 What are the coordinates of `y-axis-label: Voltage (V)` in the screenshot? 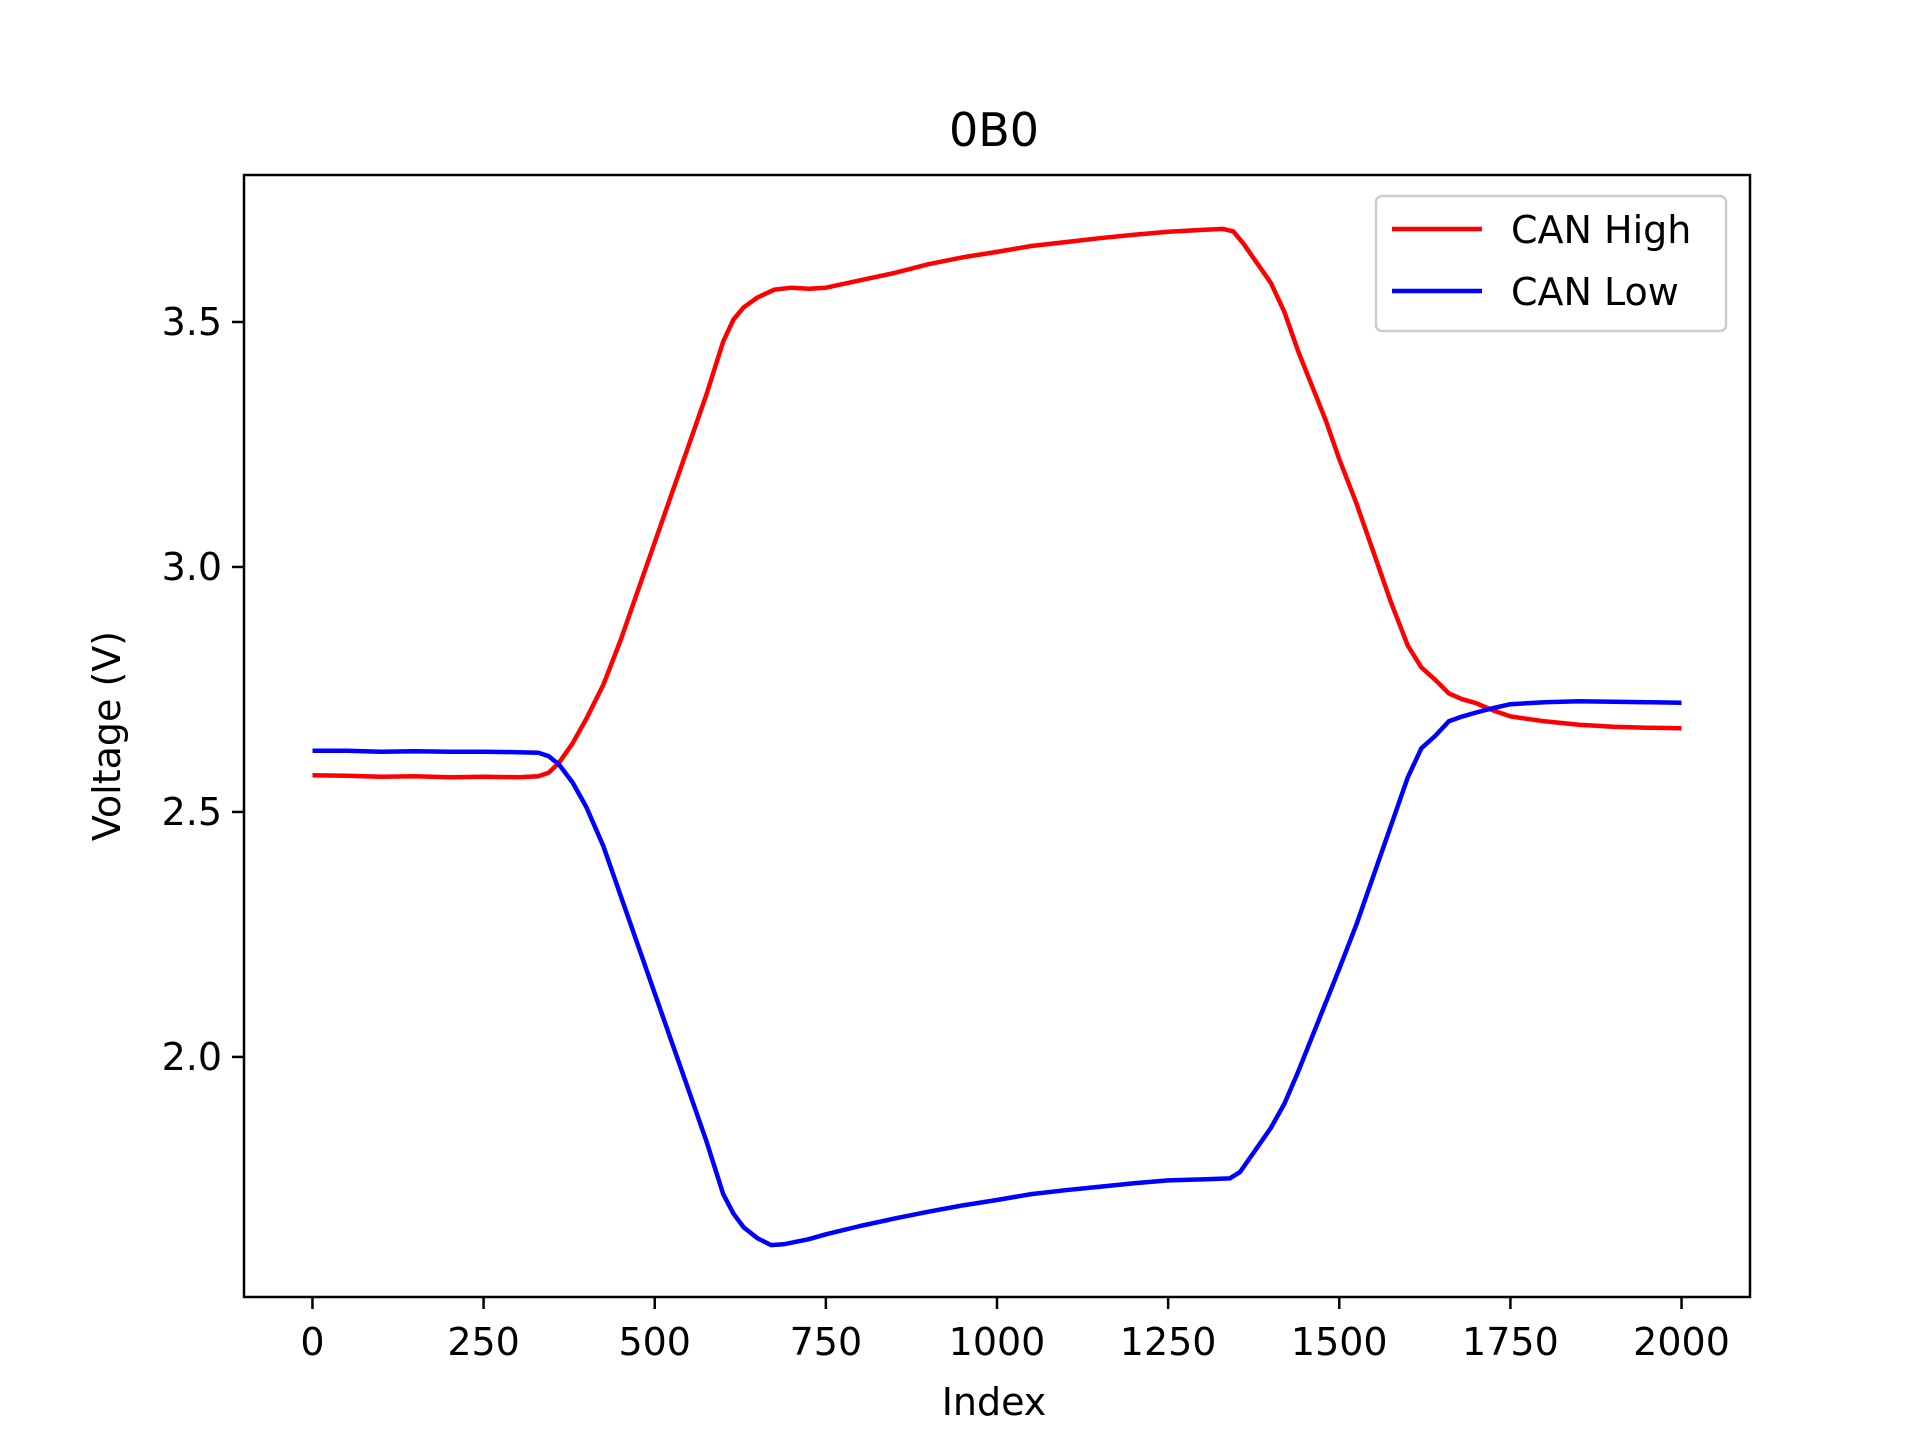 It's located at (107, 736).